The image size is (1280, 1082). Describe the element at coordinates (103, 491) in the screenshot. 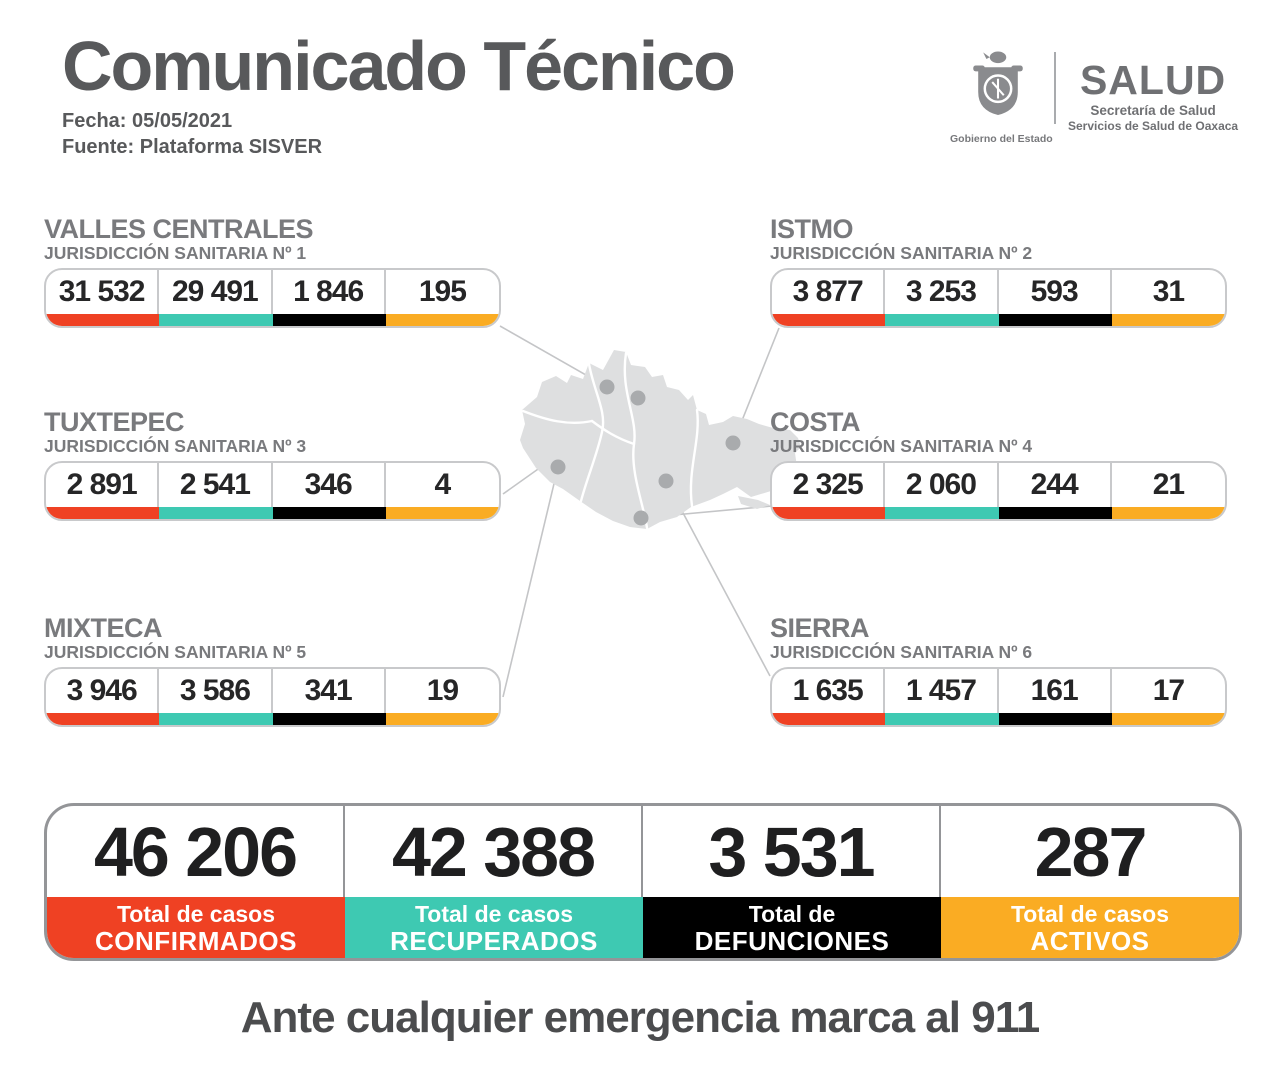

I see `stat-confirmed: 2 891` at that location.